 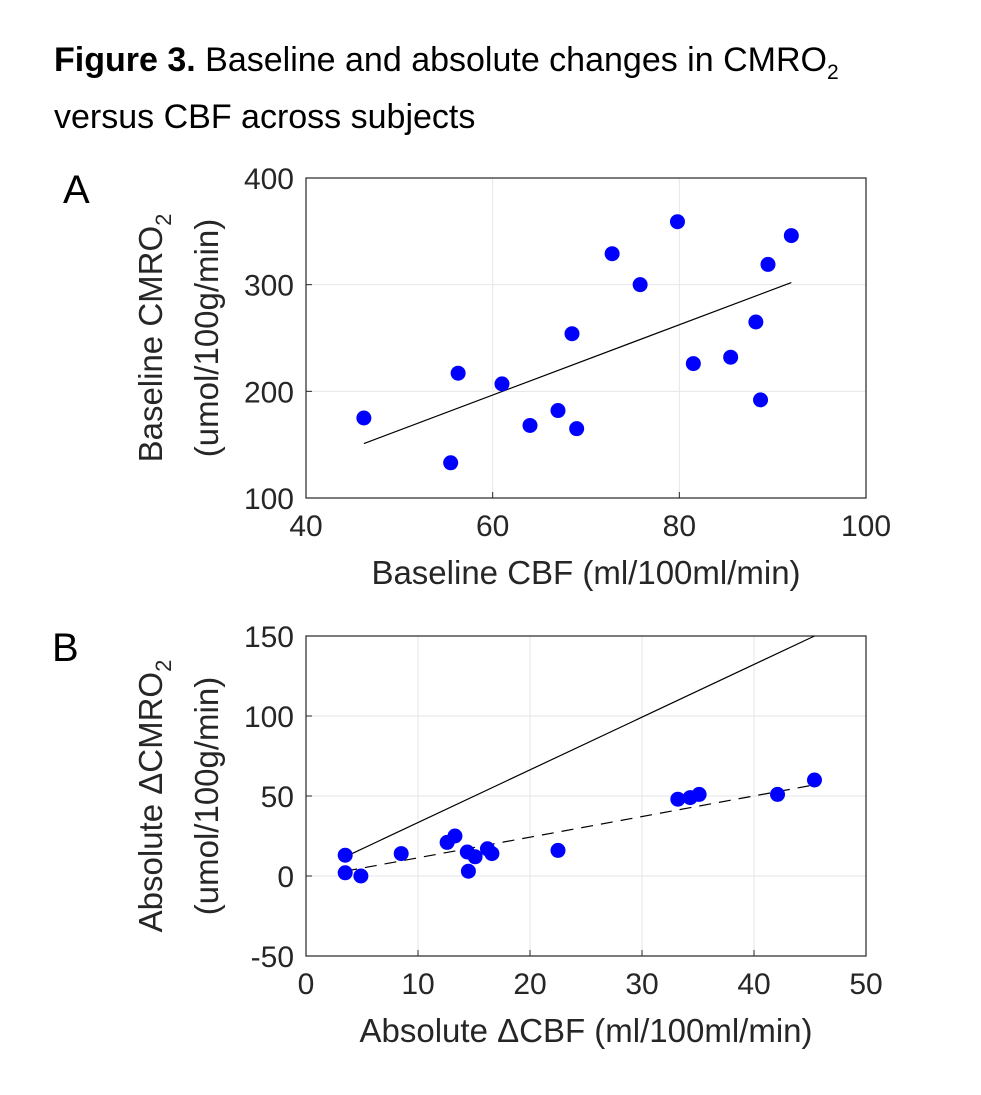 What do you see at coordinates (150, 344) in the screenshot?
I see `chart-a-y-axis-label-main: Baseline CMRO` at bounding box center [150, 344].